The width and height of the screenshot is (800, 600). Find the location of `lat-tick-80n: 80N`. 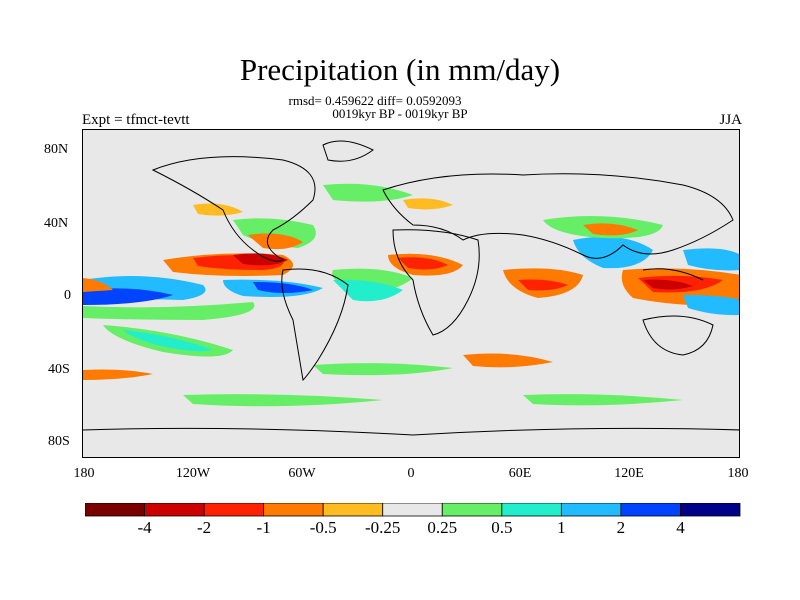

lat-tick-80n: 80N is located at coordinates (56, 149).